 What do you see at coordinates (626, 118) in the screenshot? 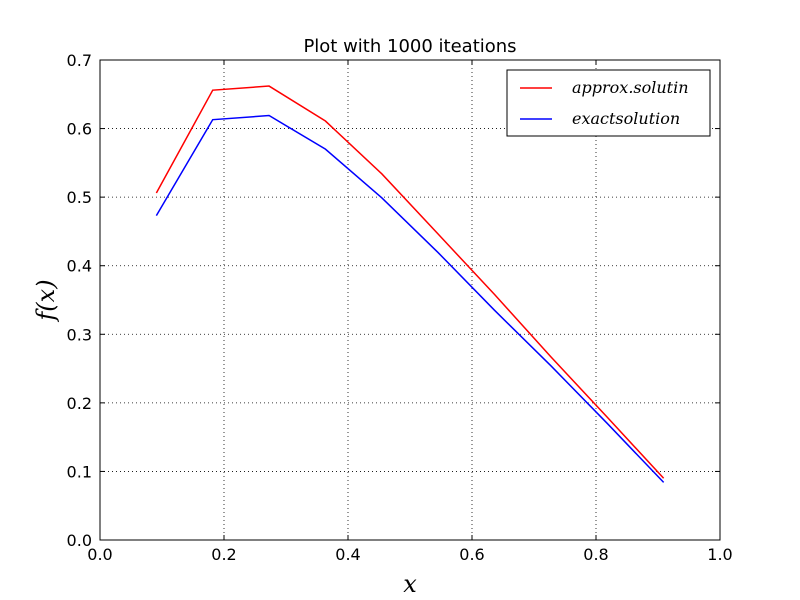
I see `legend-label-exact: exactsolution` at bounding box center [626, 118].